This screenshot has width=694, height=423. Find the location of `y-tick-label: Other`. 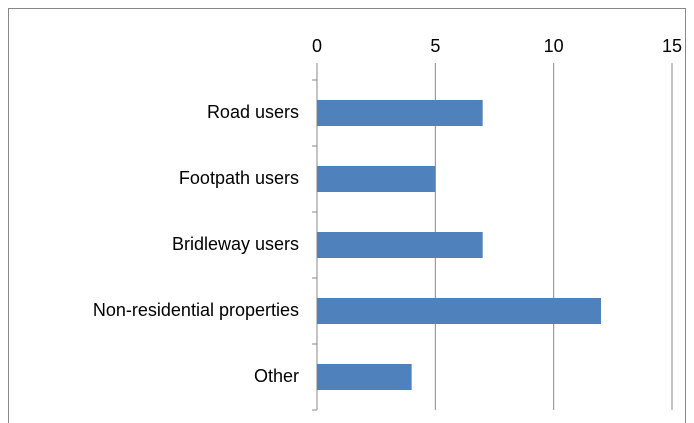

y-tick-label: Other is located at coordinates (276, 376).